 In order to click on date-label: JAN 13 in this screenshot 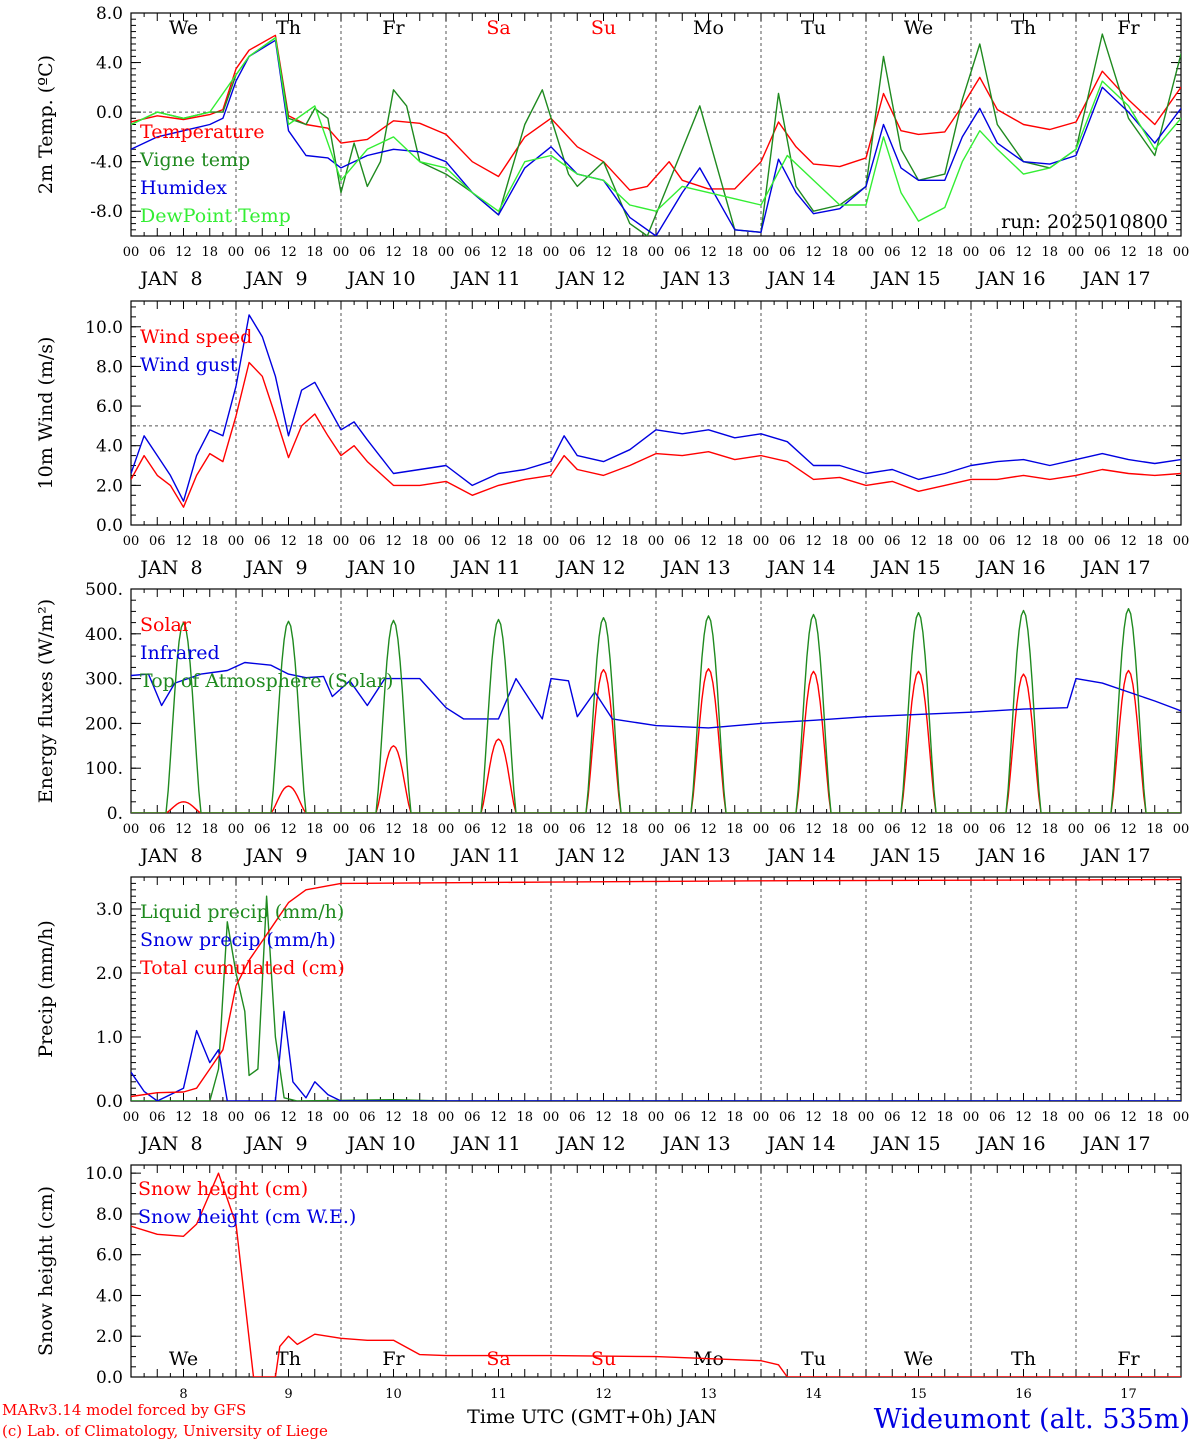, I will do `click(695, 568)`.